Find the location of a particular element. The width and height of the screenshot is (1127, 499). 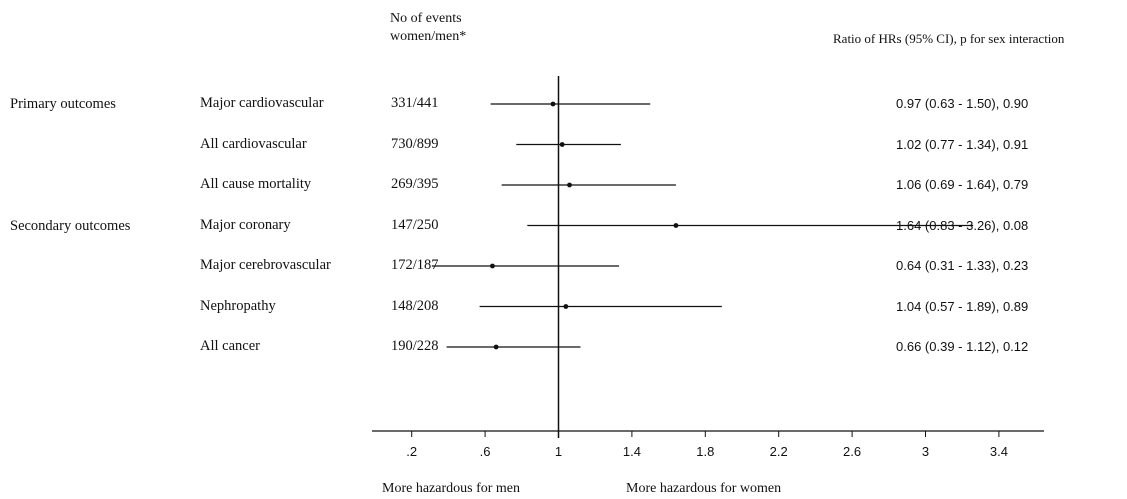

events-header-line2: women/men* is located at coordinates (428, 36).